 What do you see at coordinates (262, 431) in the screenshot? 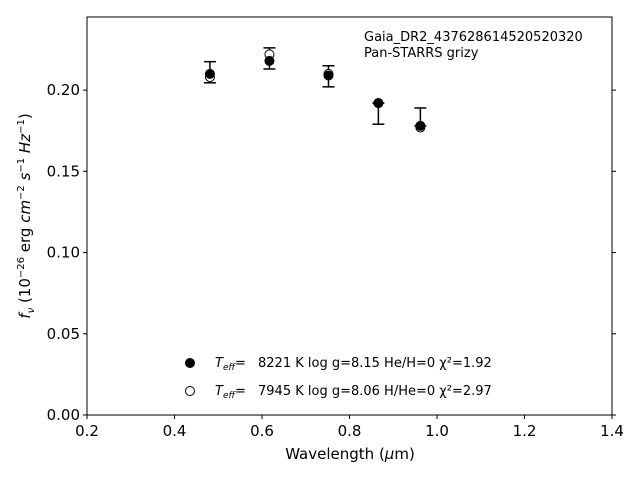
I see `x-tick-label: 0.6` at bounding box center [262, 431].